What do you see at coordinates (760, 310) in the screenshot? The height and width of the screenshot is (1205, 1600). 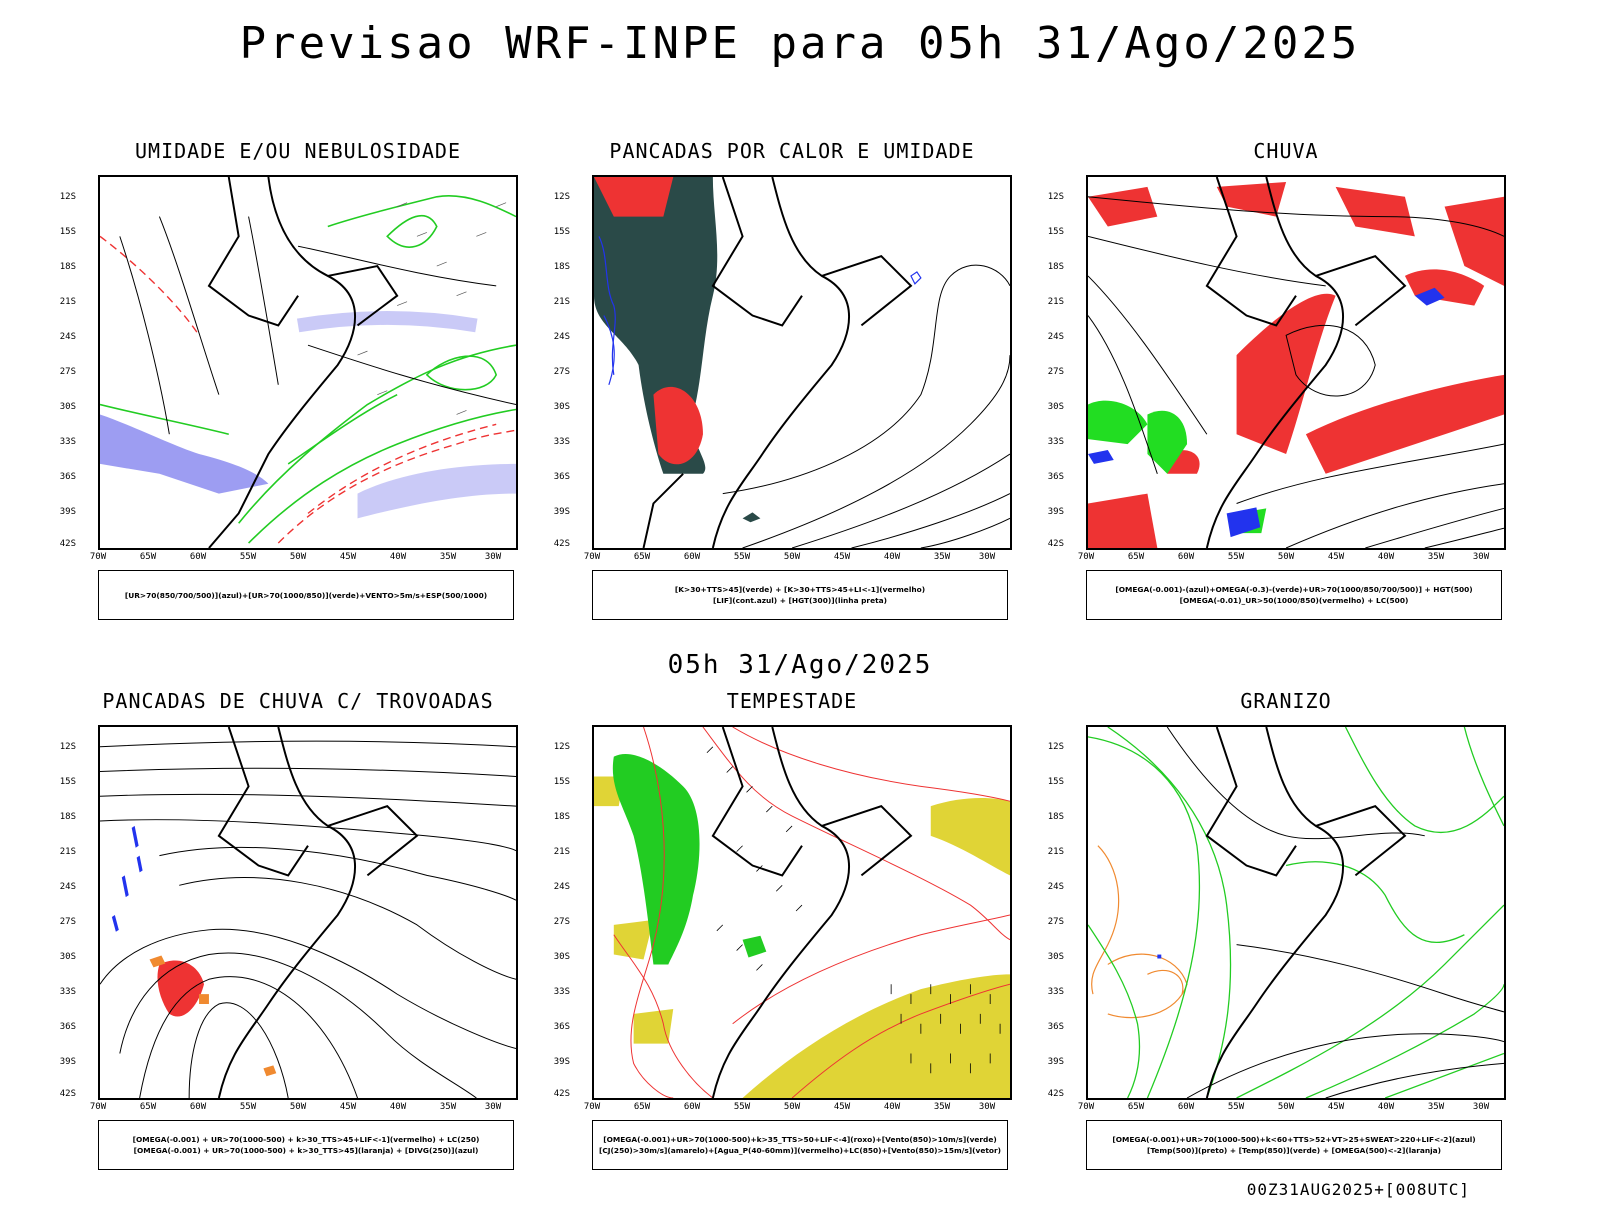 I see `lif-blue-contours` at bounding box center [760, 310].